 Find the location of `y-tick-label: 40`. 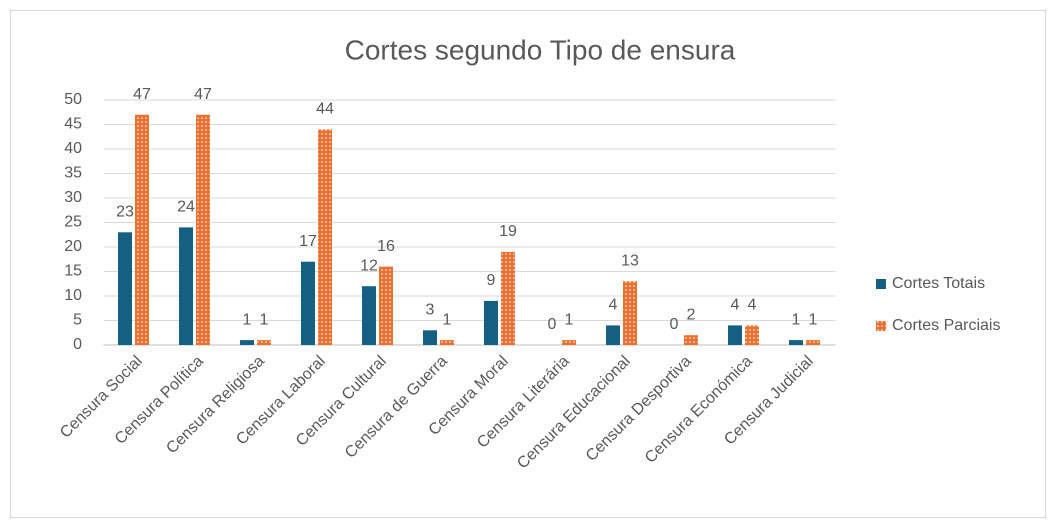

y-tick-label: 40 is located at coordinates (73, 148).